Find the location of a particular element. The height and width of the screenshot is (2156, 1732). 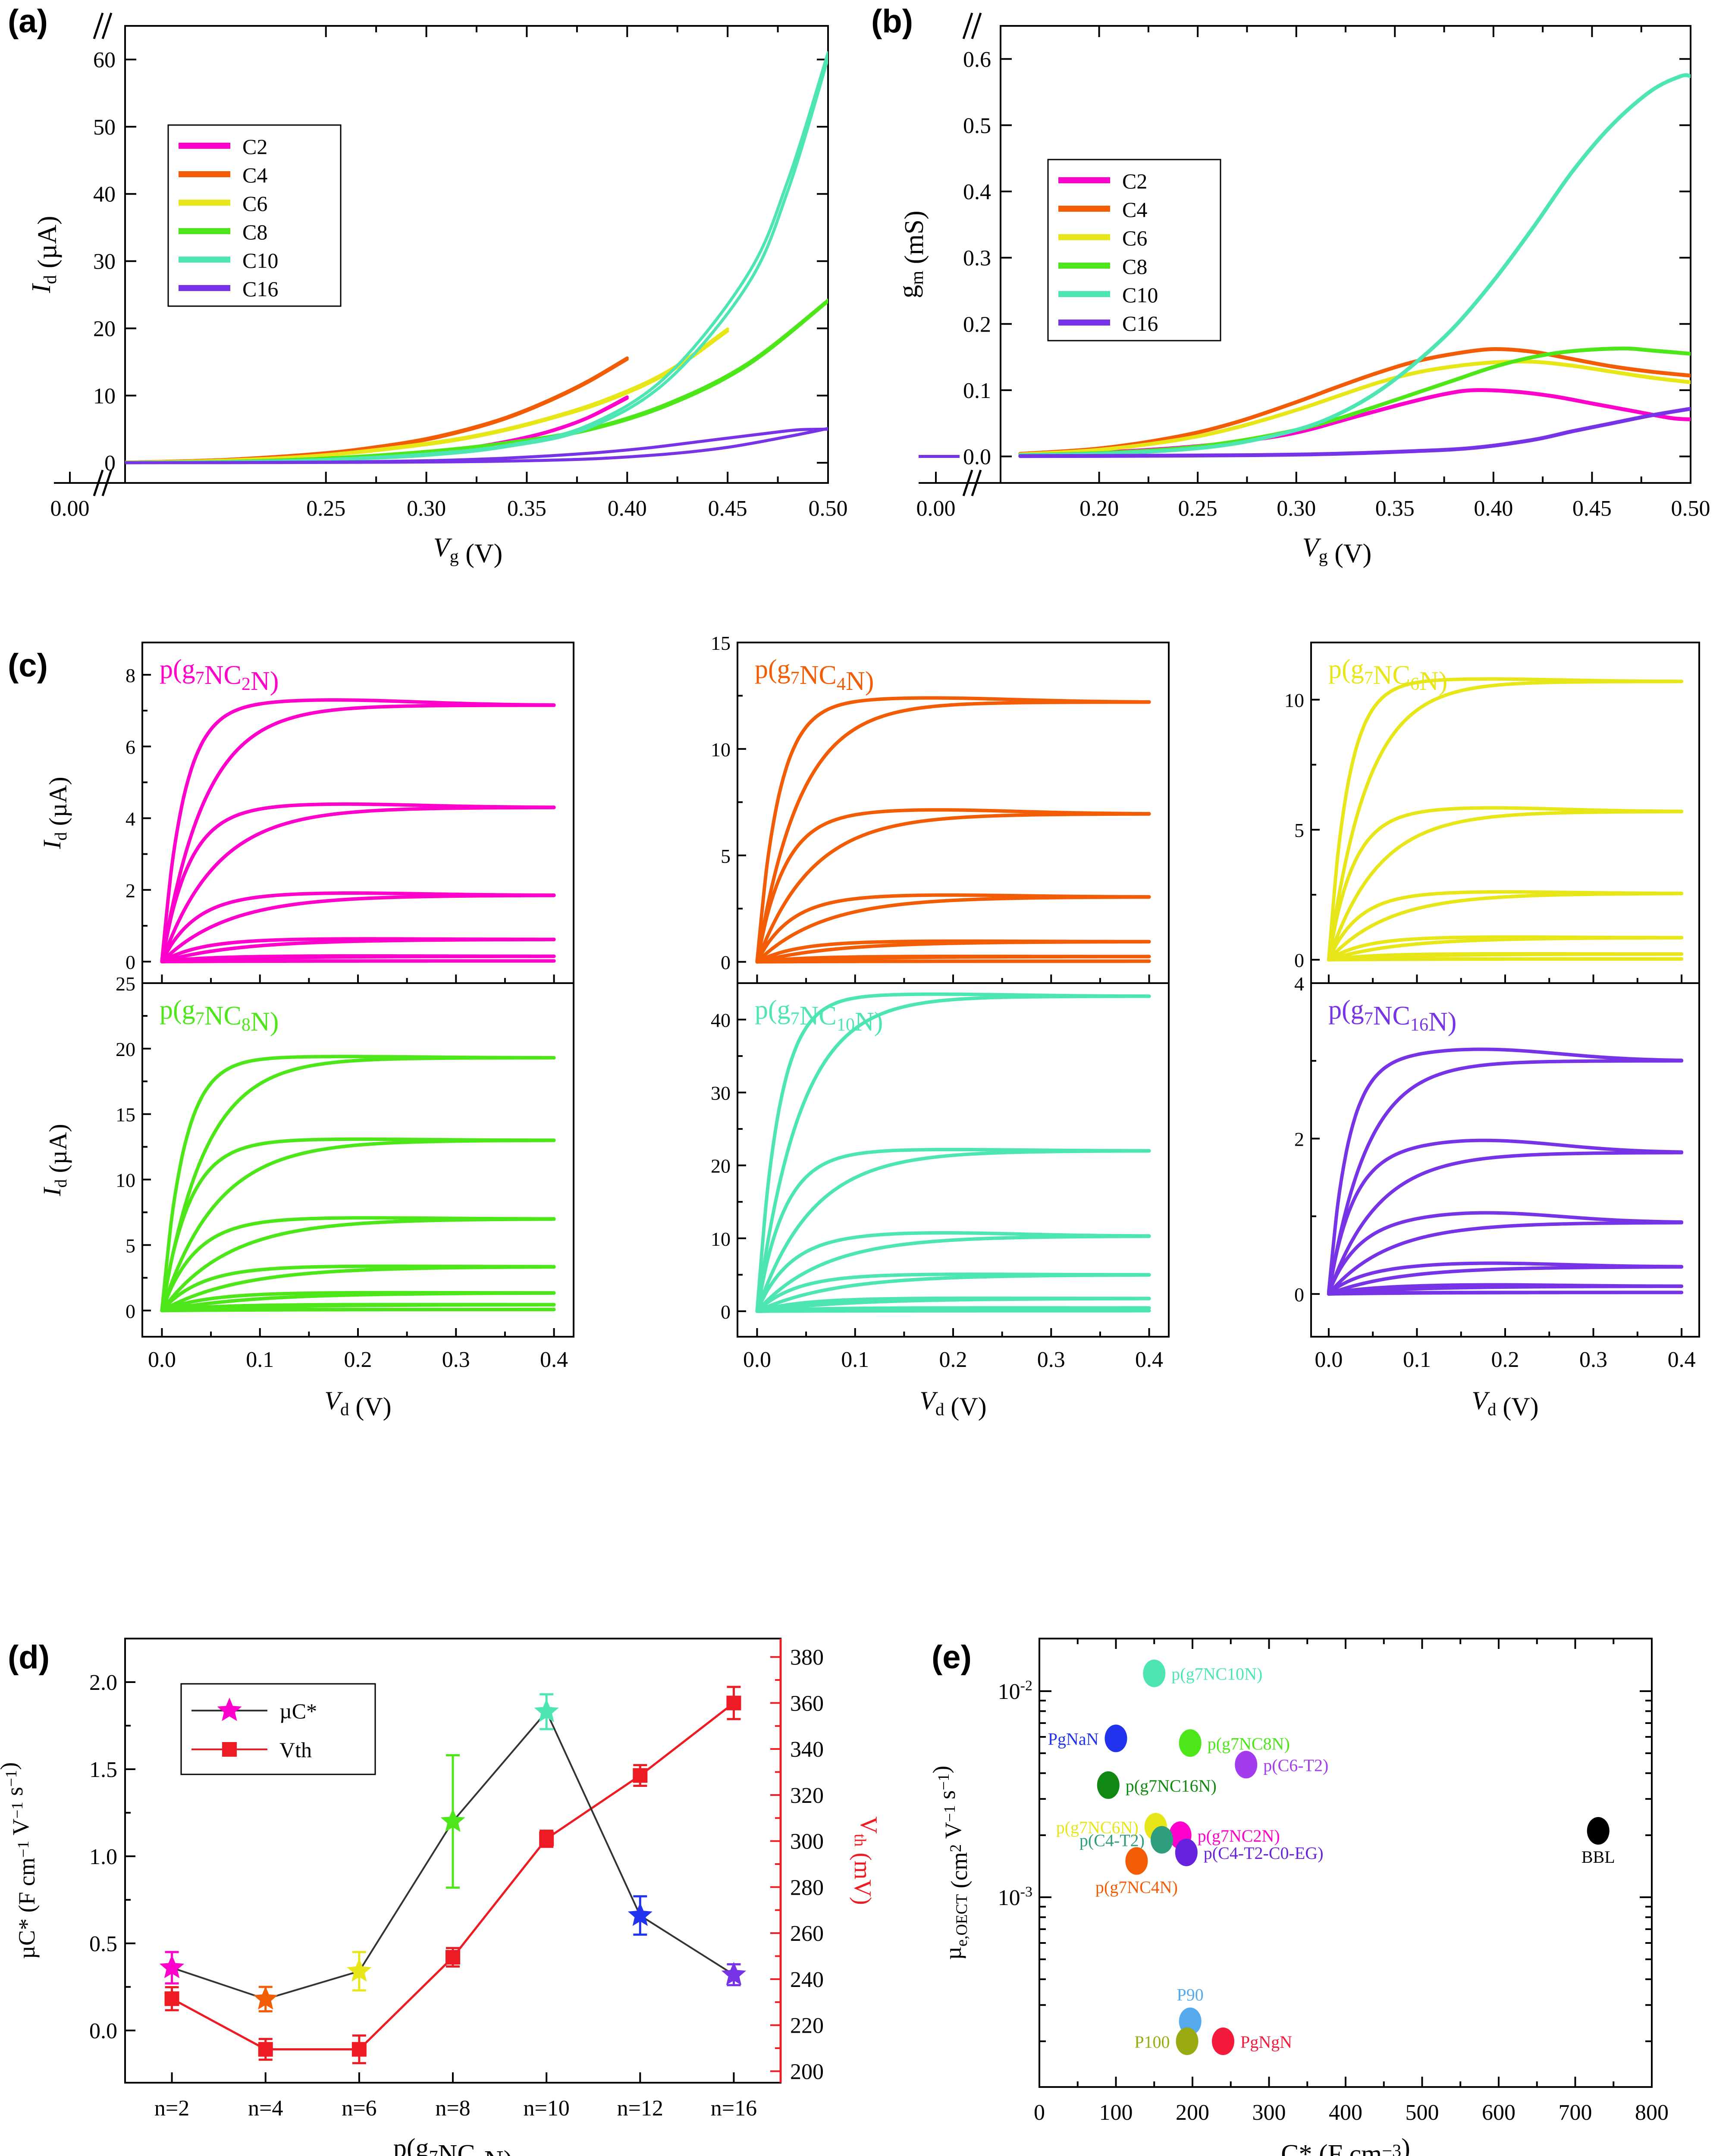

svg-text: p(C4-T2) is located at coordinates (1112, 1840).